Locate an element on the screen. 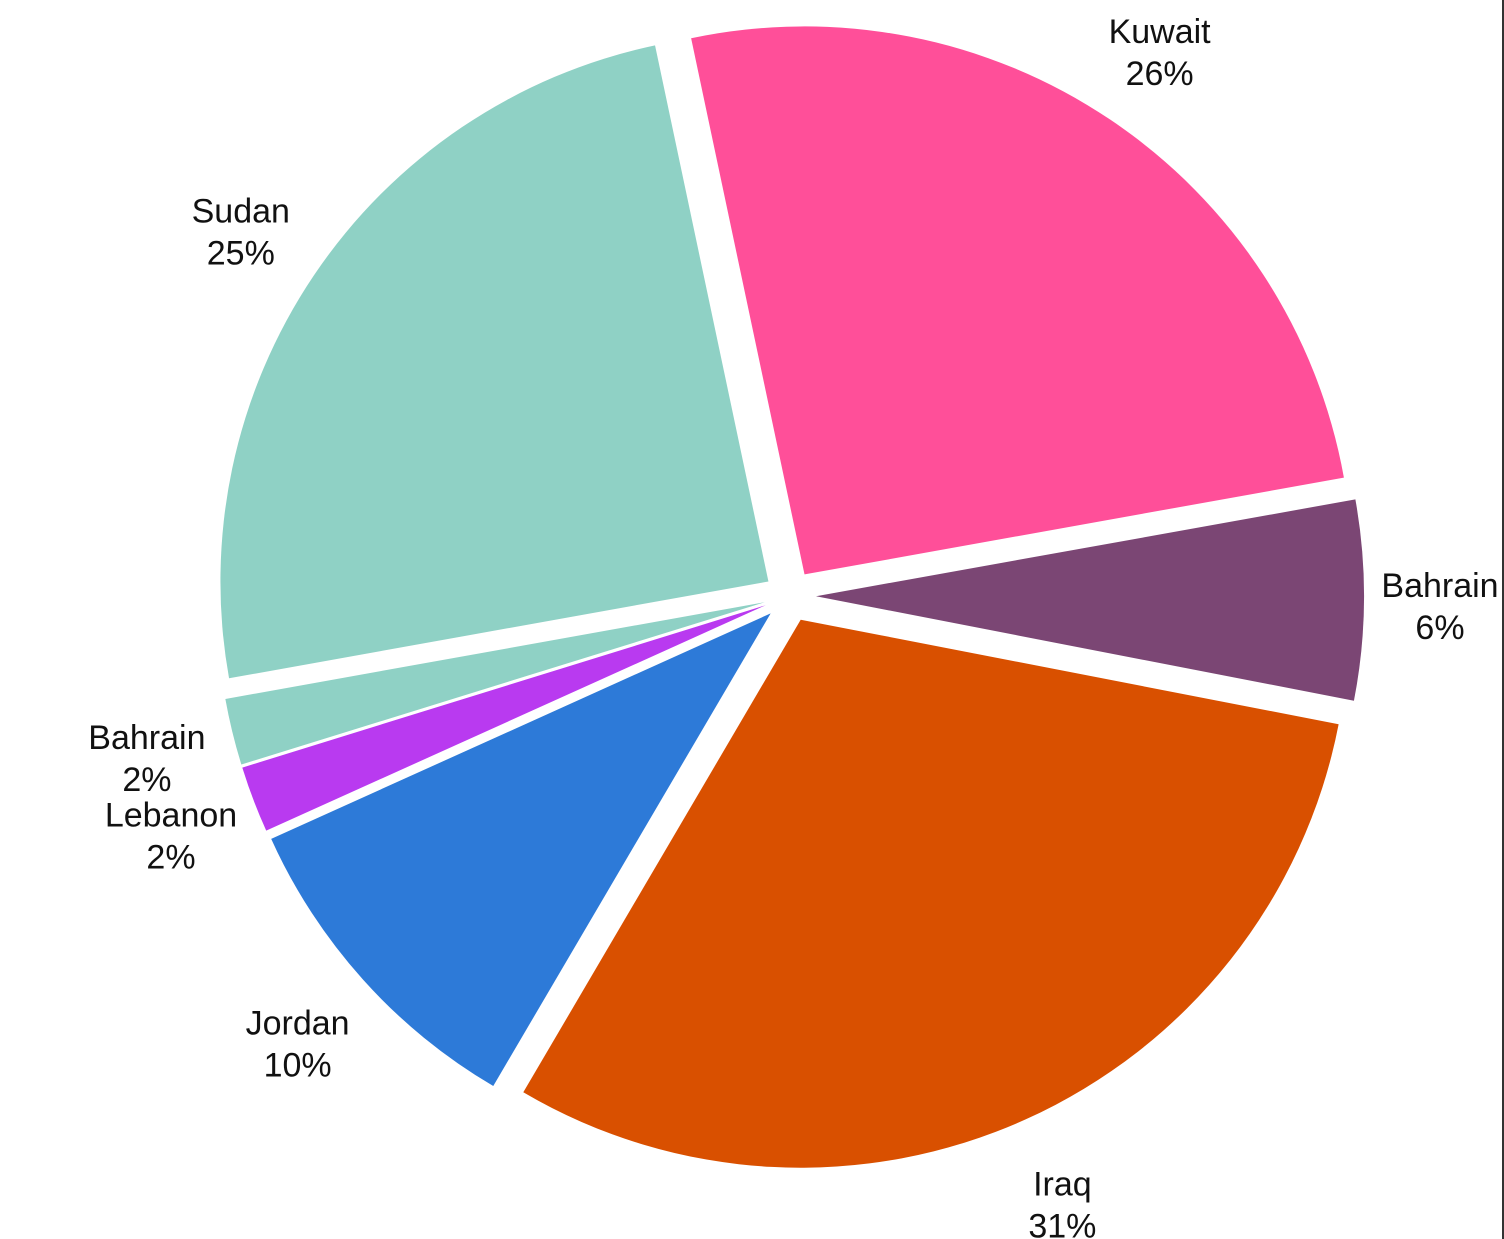 This screenshot has width=1504, height=1239. slice-percent-iraq-6: 31% is located at coordinates (1062, 1223).